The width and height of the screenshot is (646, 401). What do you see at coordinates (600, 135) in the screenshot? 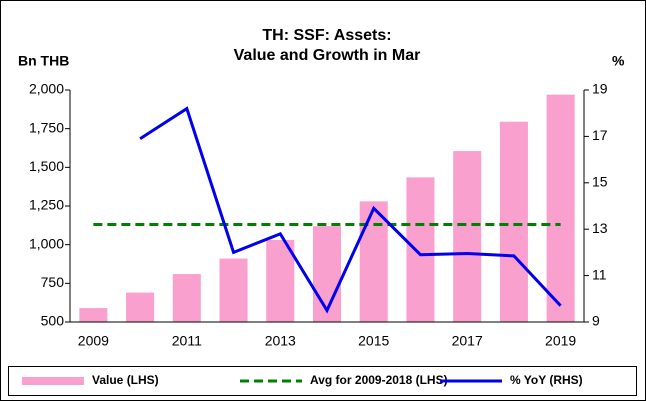
I see `y2-tick-label: 17` at bounding box center [600, 135].